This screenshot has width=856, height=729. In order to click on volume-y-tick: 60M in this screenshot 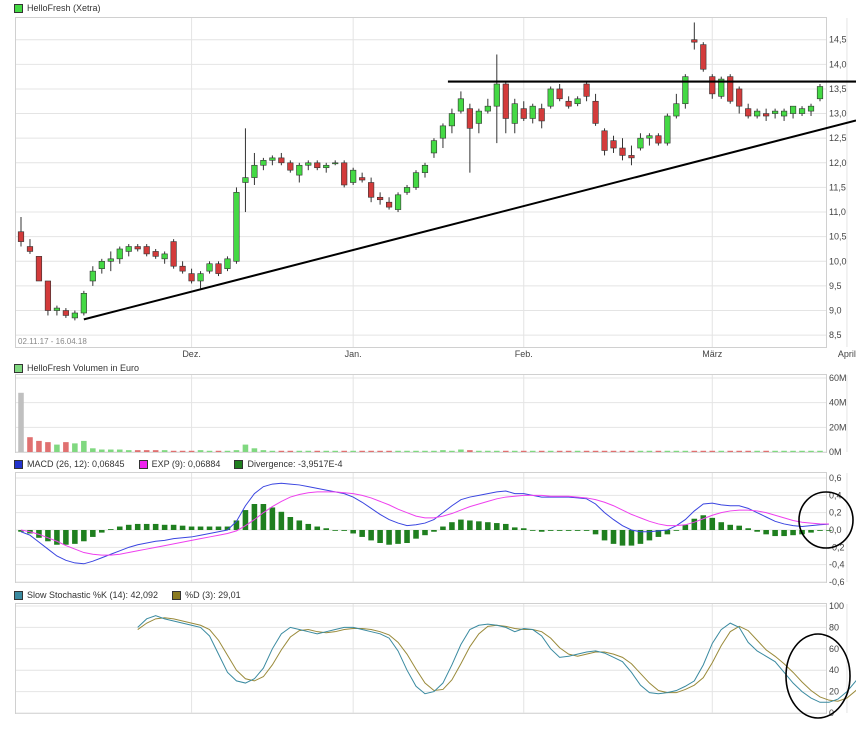, I will do `click(838, 378)`.